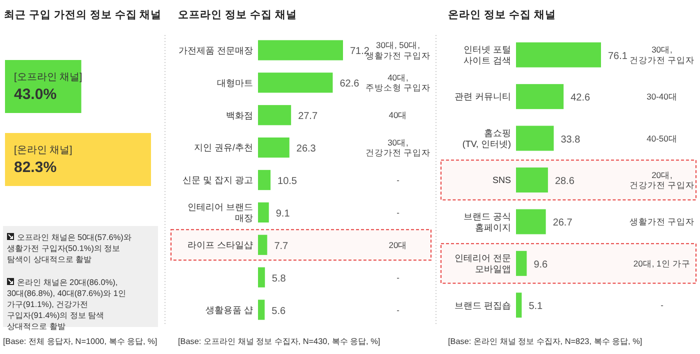 The image size is (700, 354). What do you see at coordinates (279, 341) in the screenshot?
I see `text: [Base: 오프라인 채널 정보 수집자, N=430, 복수 응답, %]` at bounding box center [279, 341].